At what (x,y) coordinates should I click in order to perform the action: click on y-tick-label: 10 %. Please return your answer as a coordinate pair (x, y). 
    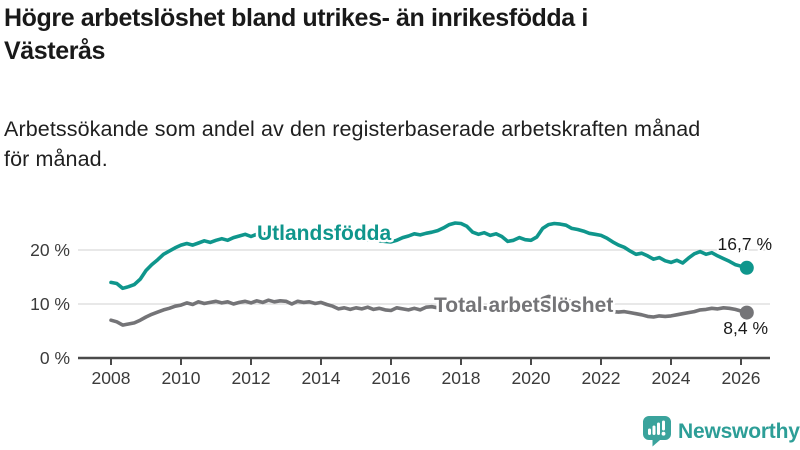
    Looking at the image, I should click on (50, 304).